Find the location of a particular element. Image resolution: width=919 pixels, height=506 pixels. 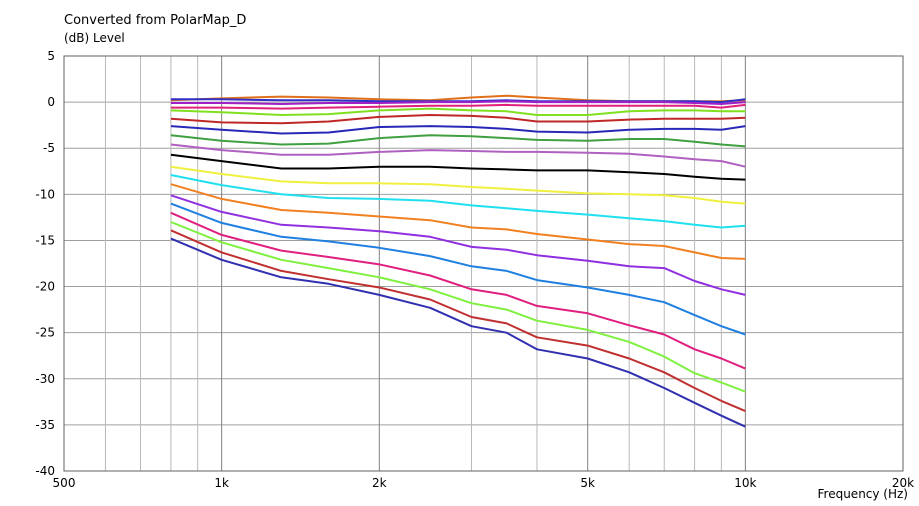

x-tick-label: 500 is located at coordinates (64, 483).